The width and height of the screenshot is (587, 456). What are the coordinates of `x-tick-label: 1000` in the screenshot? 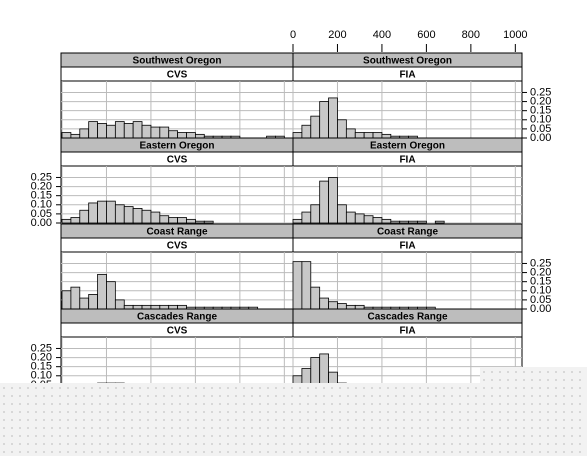 It's located at (515, 35).